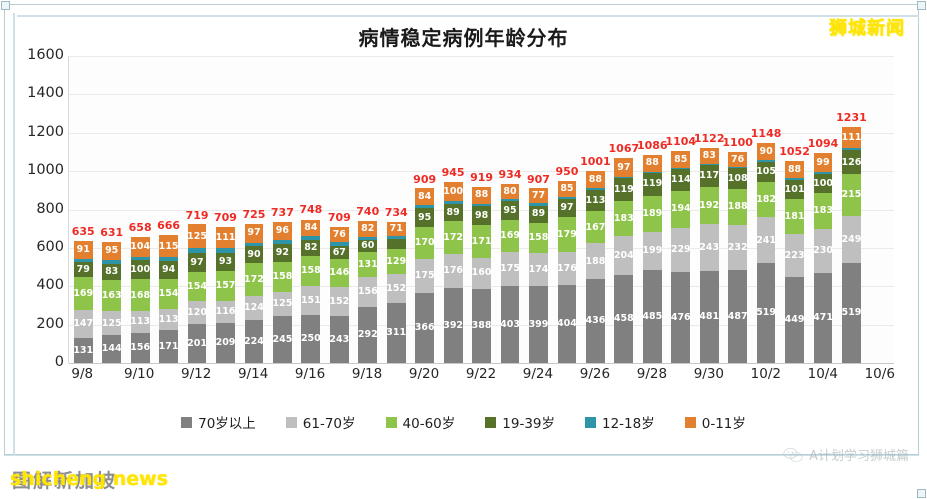 Image resolution: width=927 pixels, height=499 pixels. I want to click on bar-segment: 366, so click(425, 327).